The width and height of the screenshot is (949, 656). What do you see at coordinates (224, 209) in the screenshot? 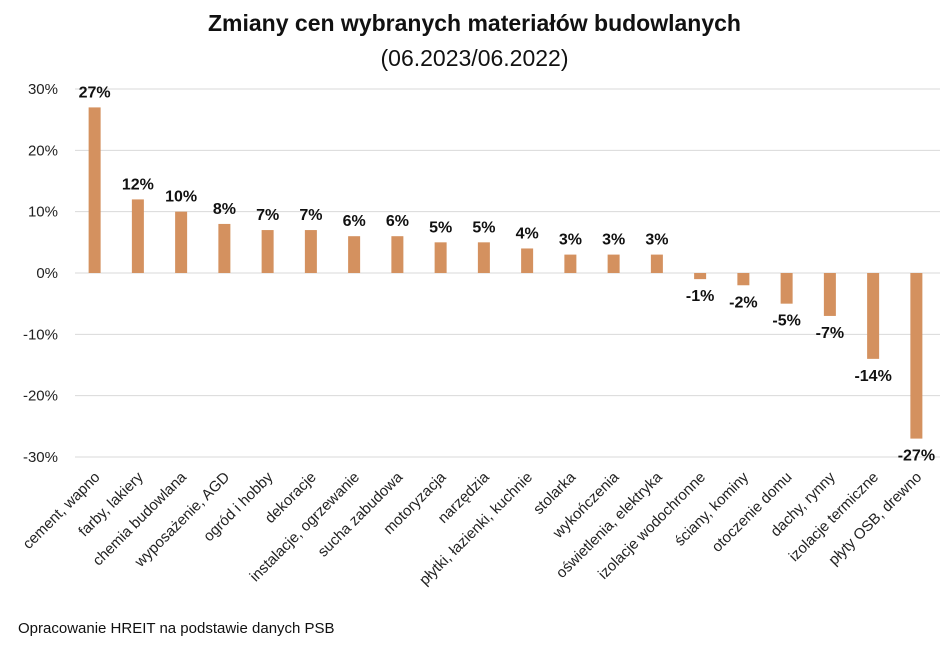
I see `data-label: 8%` at bounding box center [224, 209].